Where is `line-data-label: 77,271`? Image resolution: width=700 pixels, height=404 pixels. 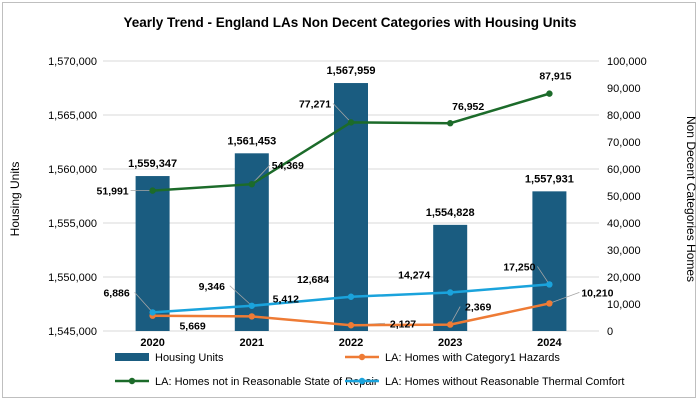
line-data-label: 77,271 is located at coordinates (315, 104).